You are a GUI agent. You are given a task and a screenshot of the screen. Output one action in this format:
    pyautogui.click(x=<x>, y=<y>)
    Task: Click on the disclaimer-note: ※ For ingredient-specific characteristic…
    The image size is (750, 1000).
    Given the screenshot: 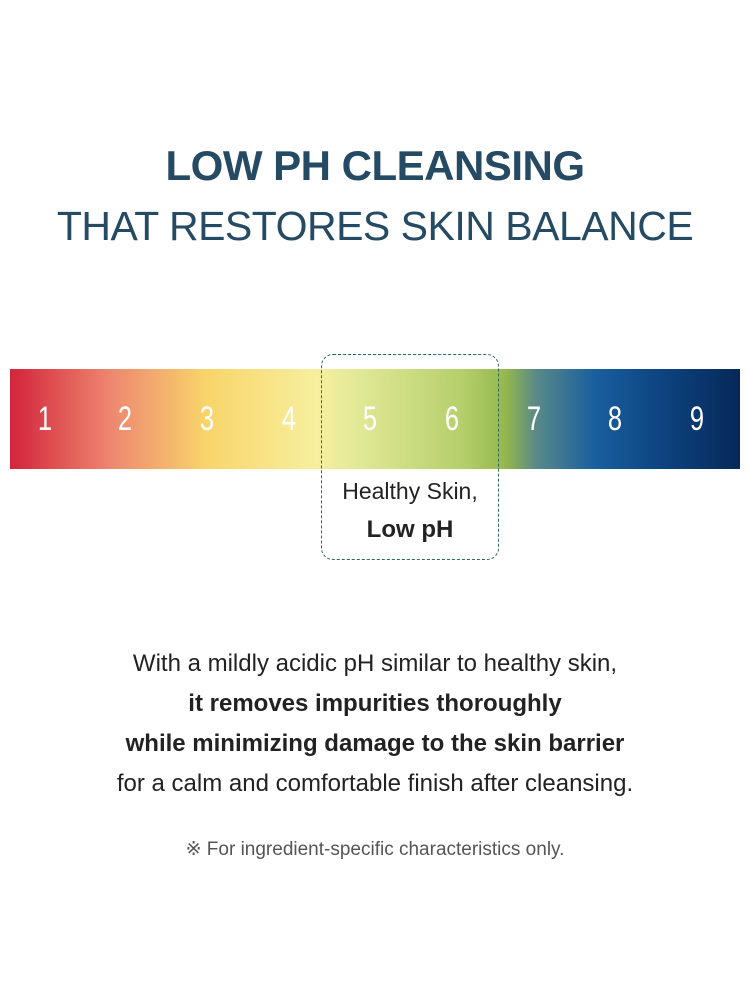 What is the action you would take?
    pyautogui.click(x=375, y=849)
    